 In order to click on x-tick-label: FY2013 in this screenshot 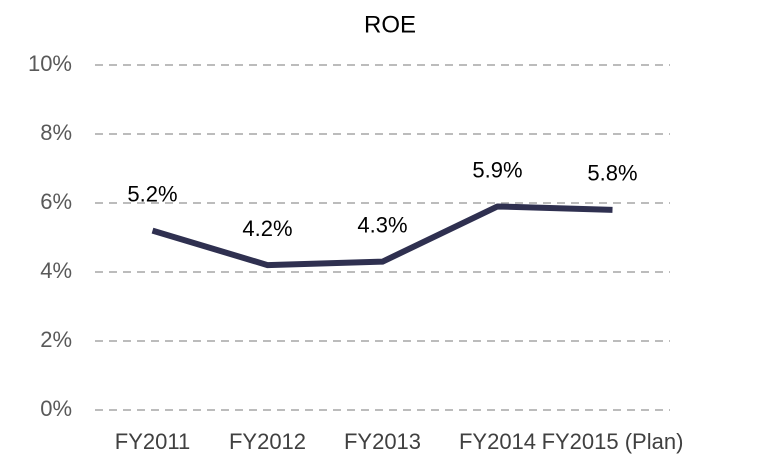, I will do `click(382, 441)`.